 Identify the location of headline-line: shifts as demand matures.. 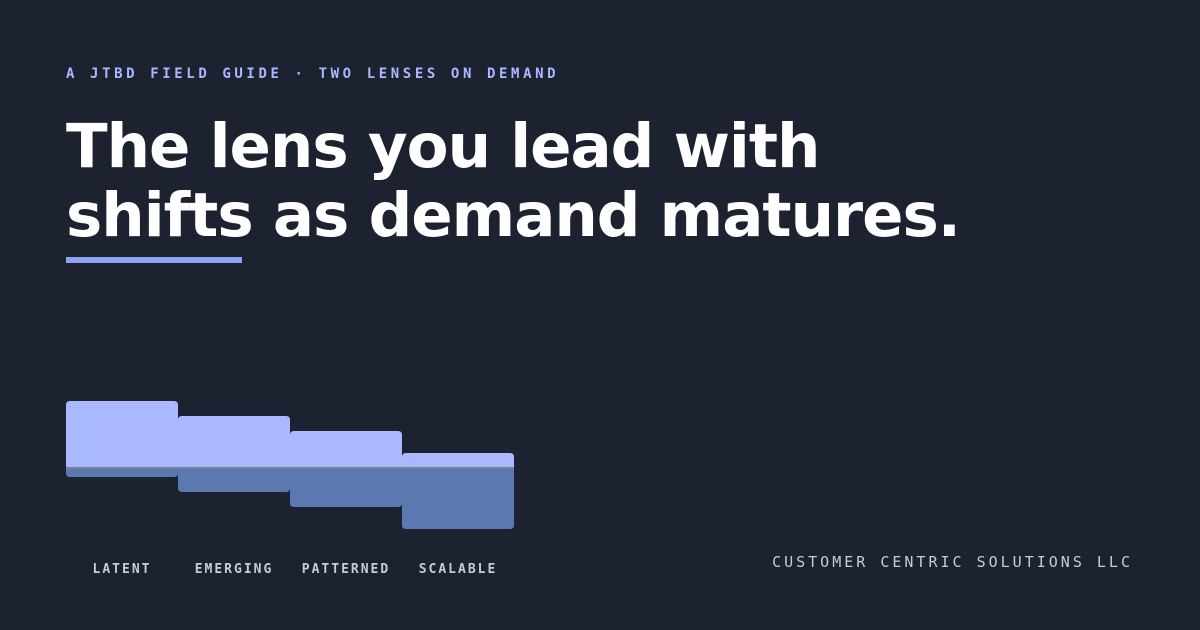
(513, 215).